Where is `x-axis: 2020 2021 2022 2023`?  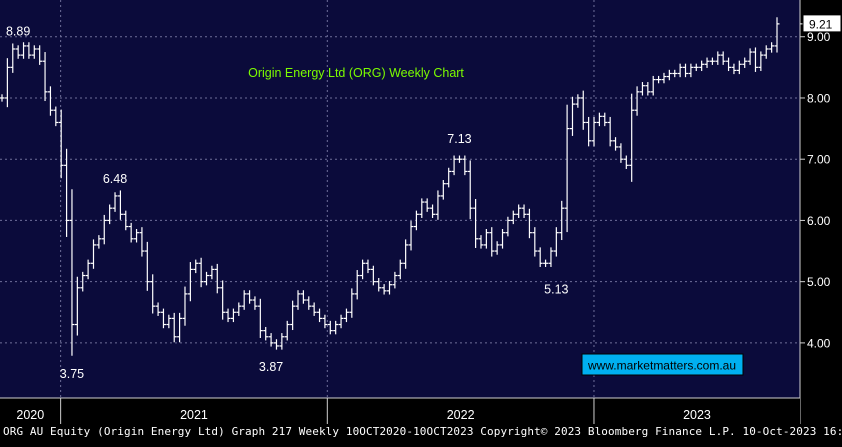
x-axis: 2020 2021 2022 2023 is located at coordinates (400, 410).